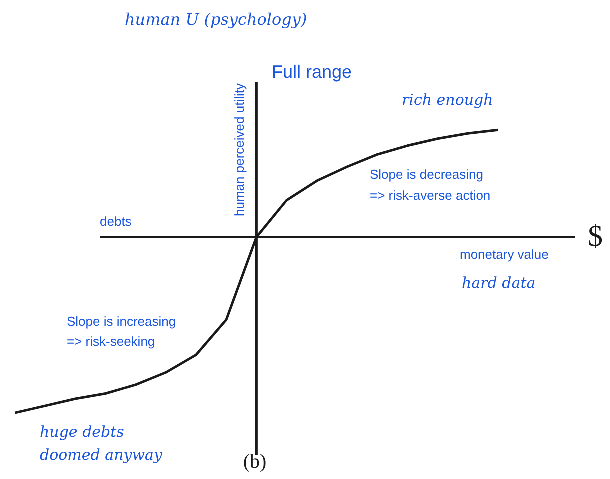 The image size is (610, 479). Describe the element at coordinates (504, 254) in the screenshot. I see `x-axis-title: monetary value` at that location.